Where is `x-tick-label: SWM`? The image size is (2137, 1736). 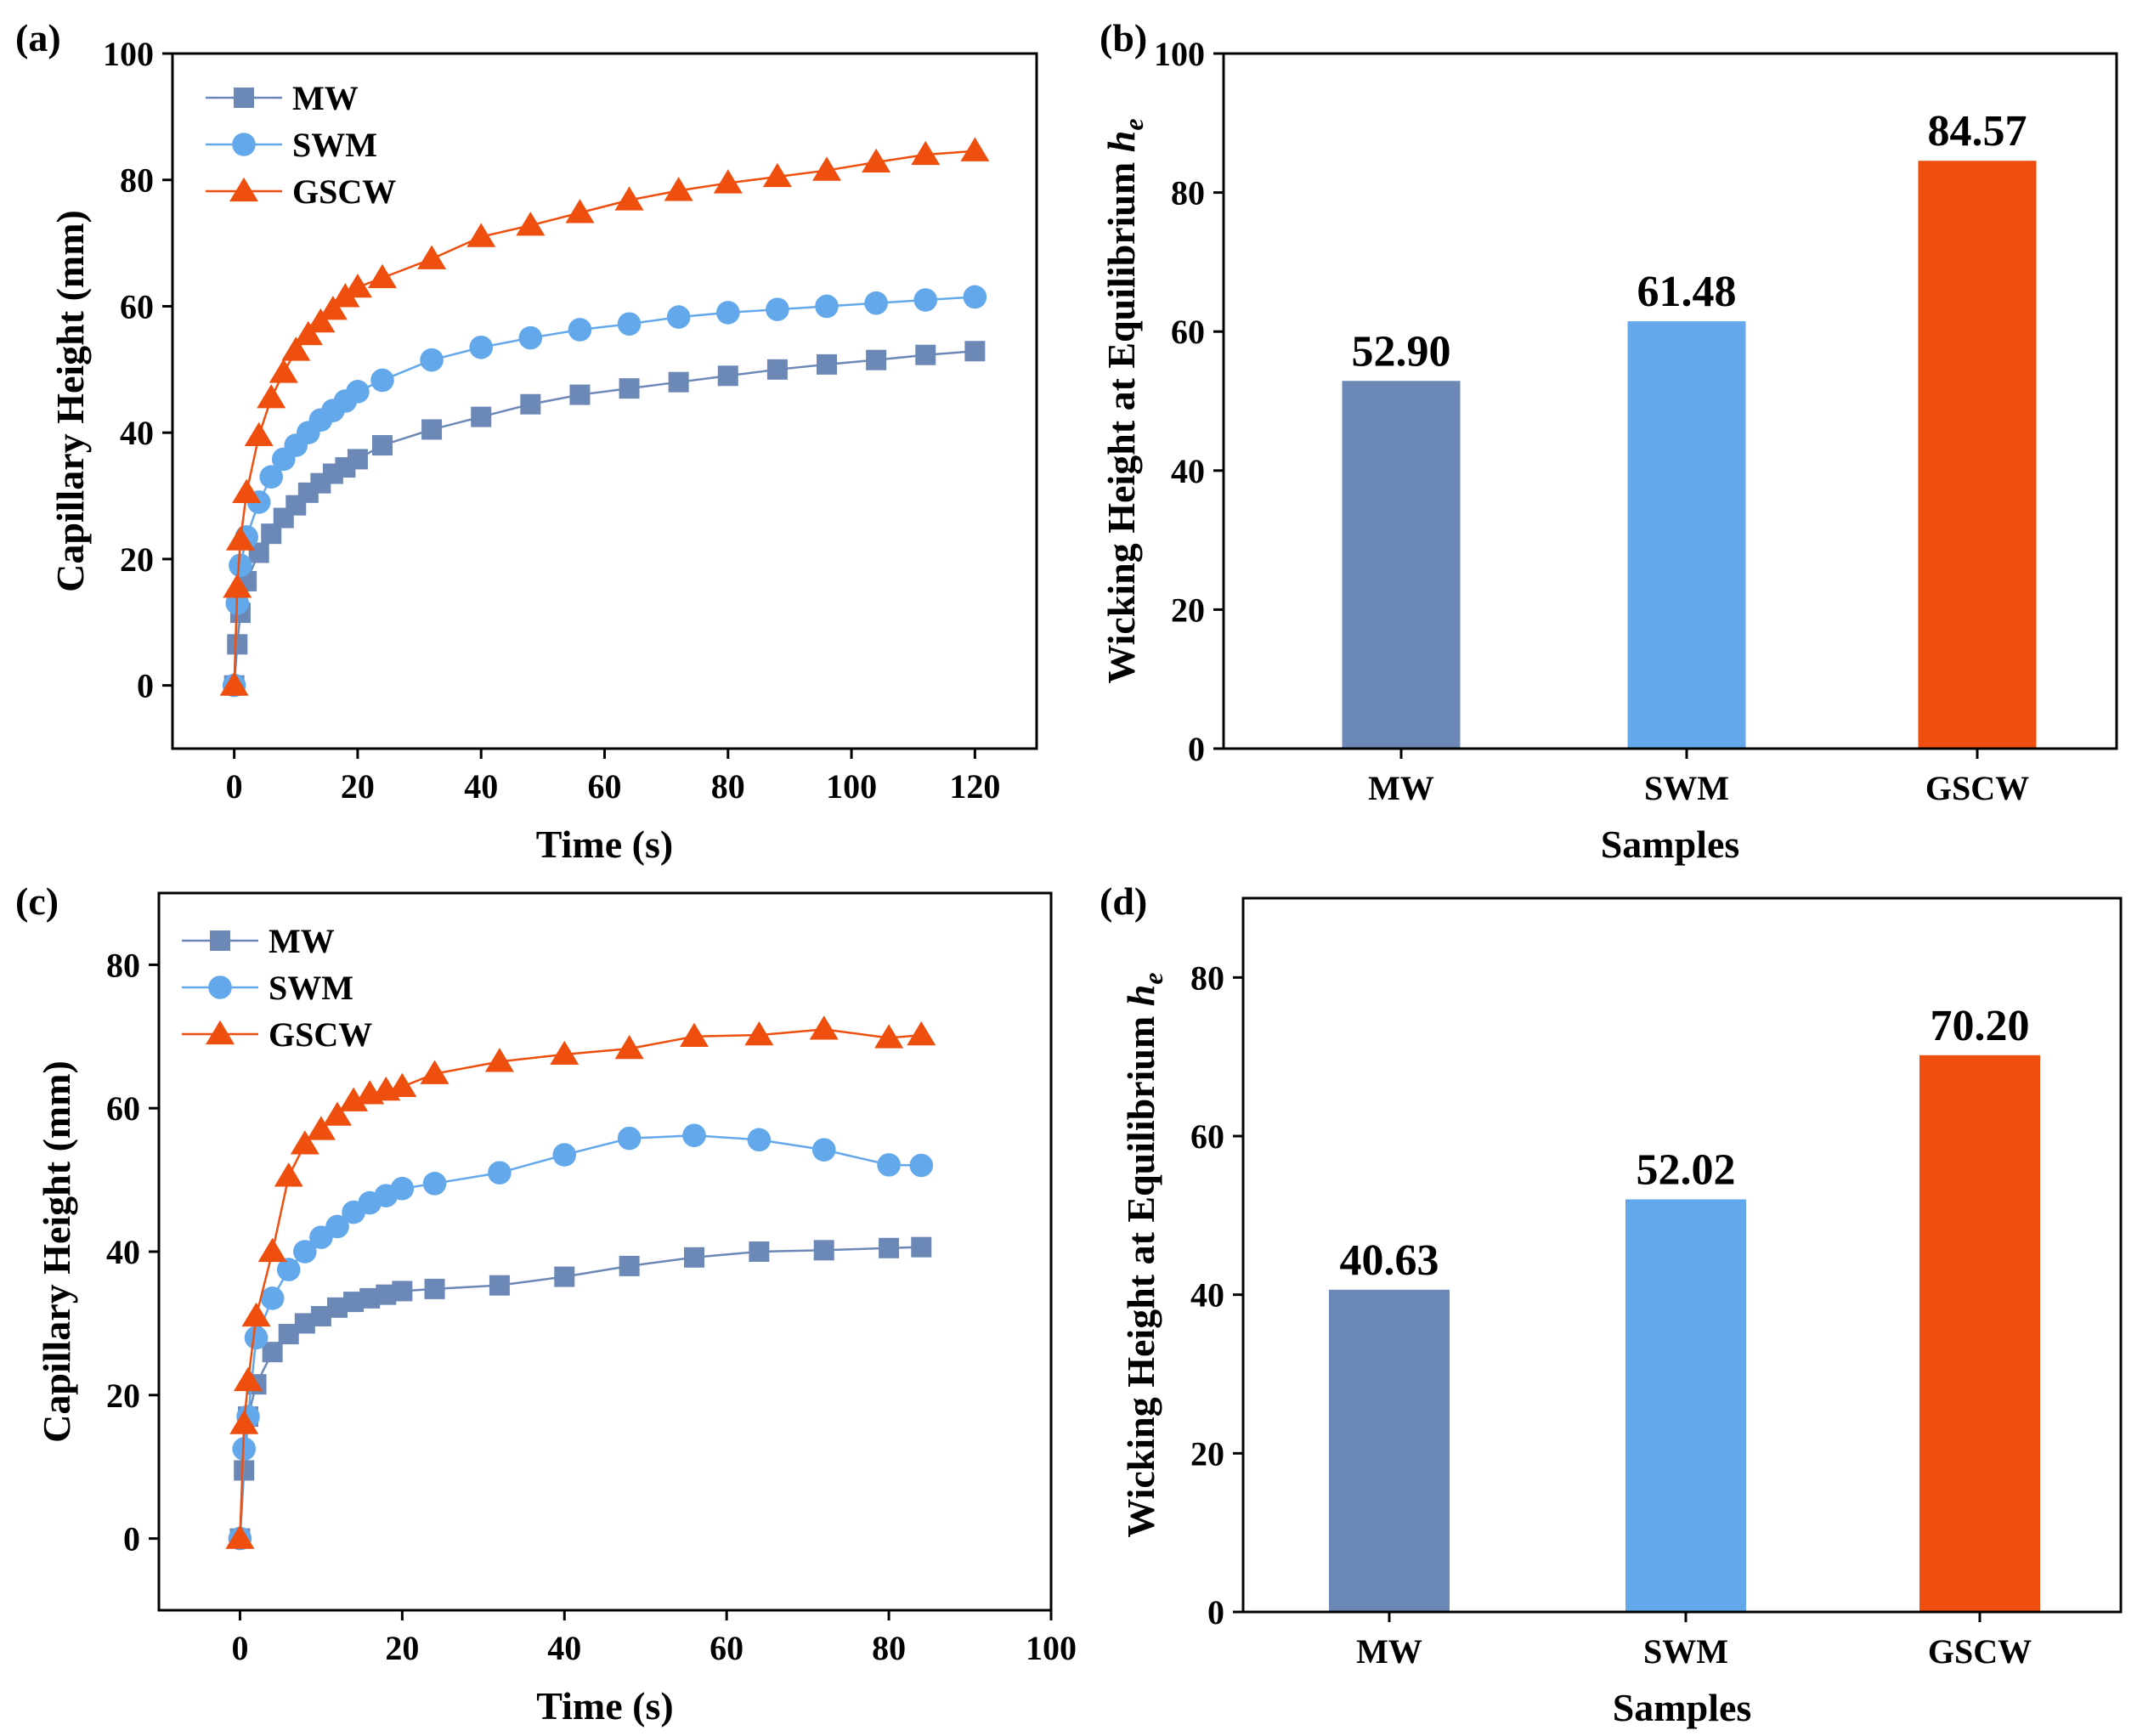 x-tick-label: SWM is located at coordinates (1687, 788).